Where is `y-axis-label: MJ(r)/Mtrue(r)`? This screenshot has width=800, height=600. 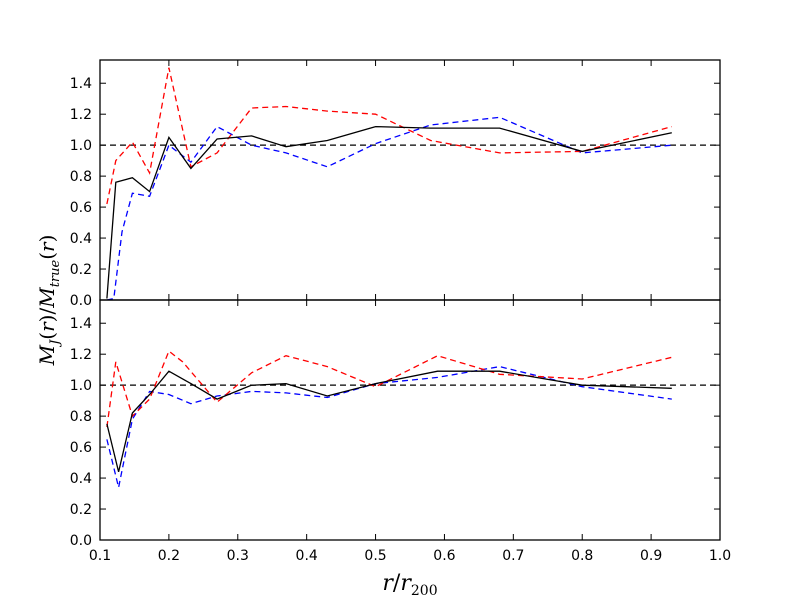
y-axis-label: MJ(r)/Mtrue(r) is located at coordinates (49, 301).